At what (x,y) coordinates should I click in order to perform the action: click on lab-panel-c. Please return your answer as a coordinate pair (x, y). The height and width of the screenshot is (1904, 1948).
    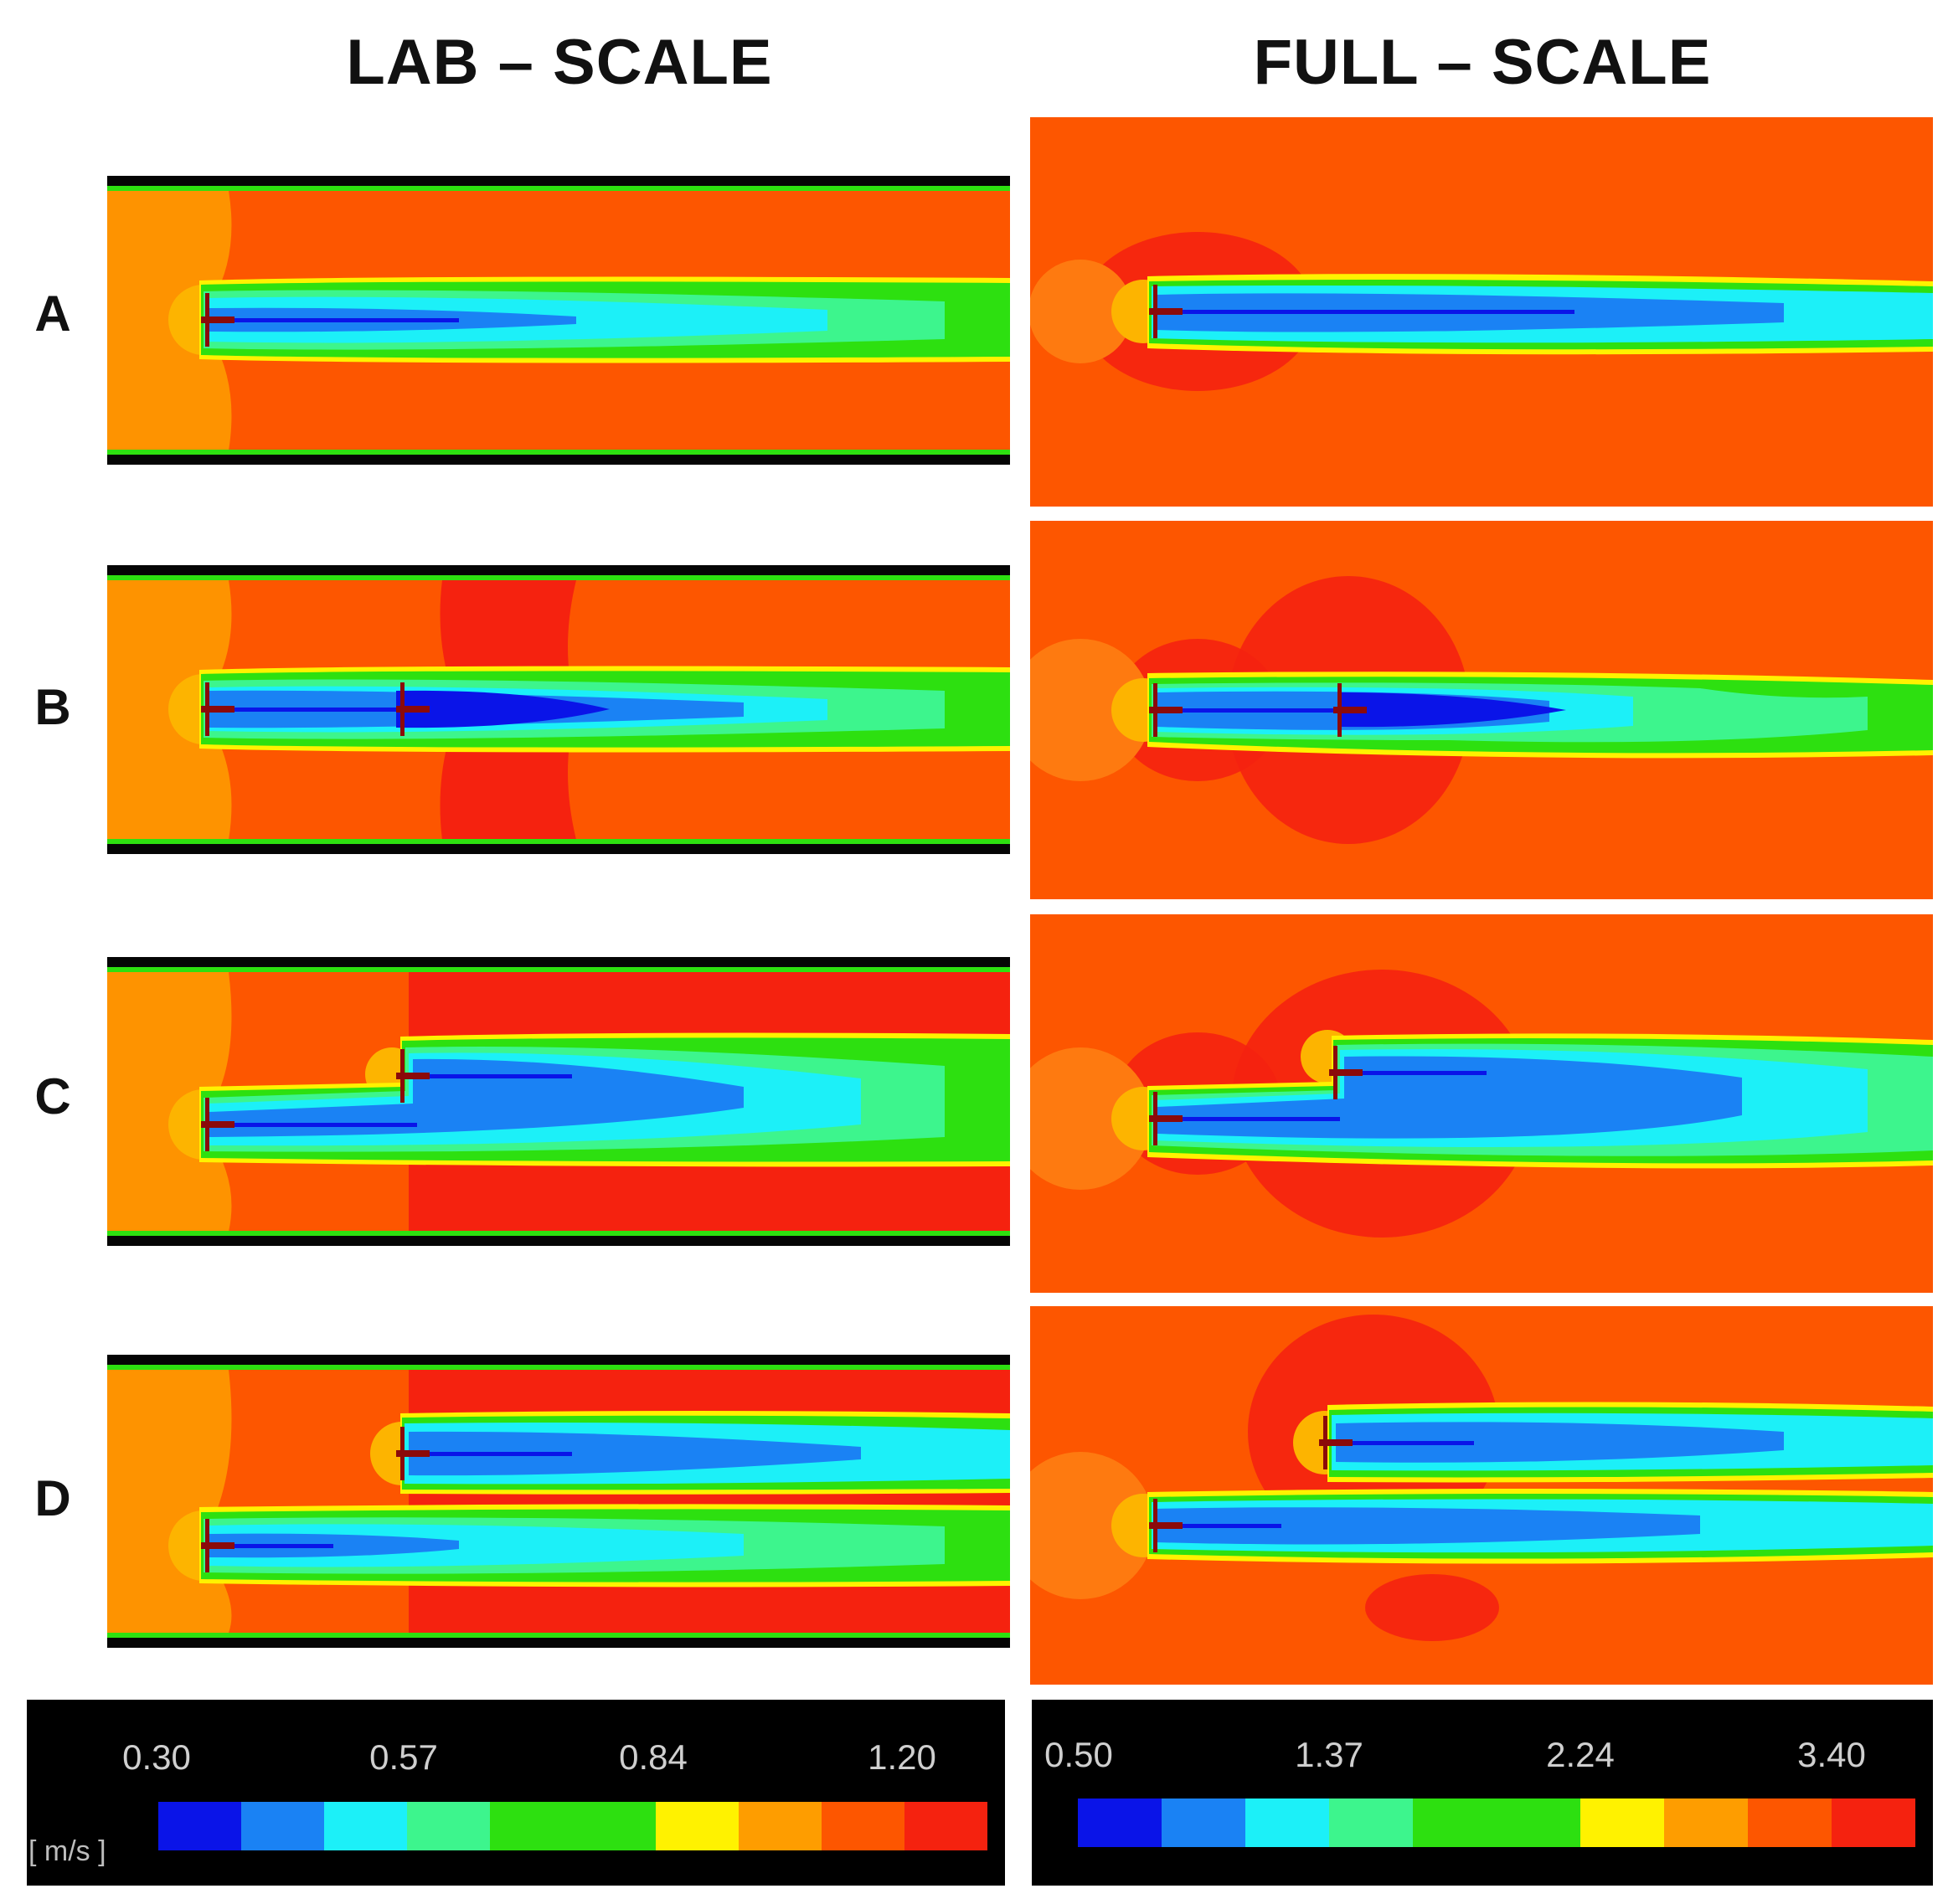
    Looking at the image, I should click on (558, 1101).